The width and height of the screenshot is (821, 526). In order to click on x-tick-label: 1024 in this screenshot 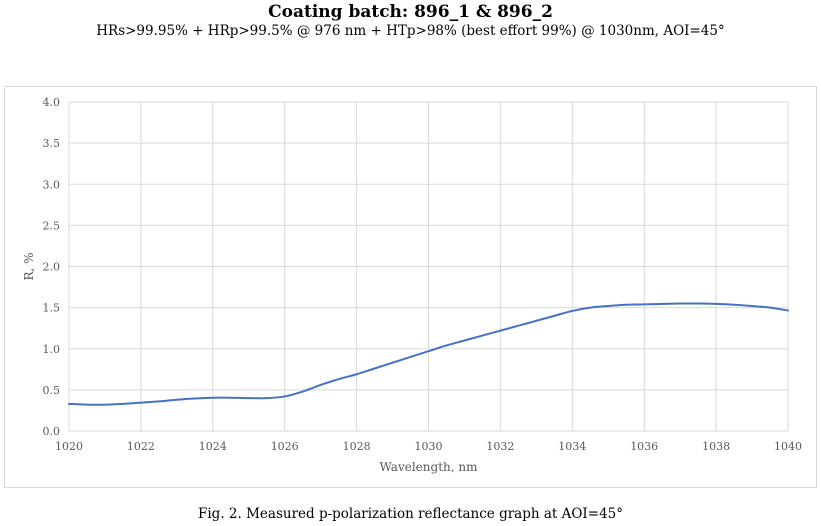, I will do `click(213, 446)`.